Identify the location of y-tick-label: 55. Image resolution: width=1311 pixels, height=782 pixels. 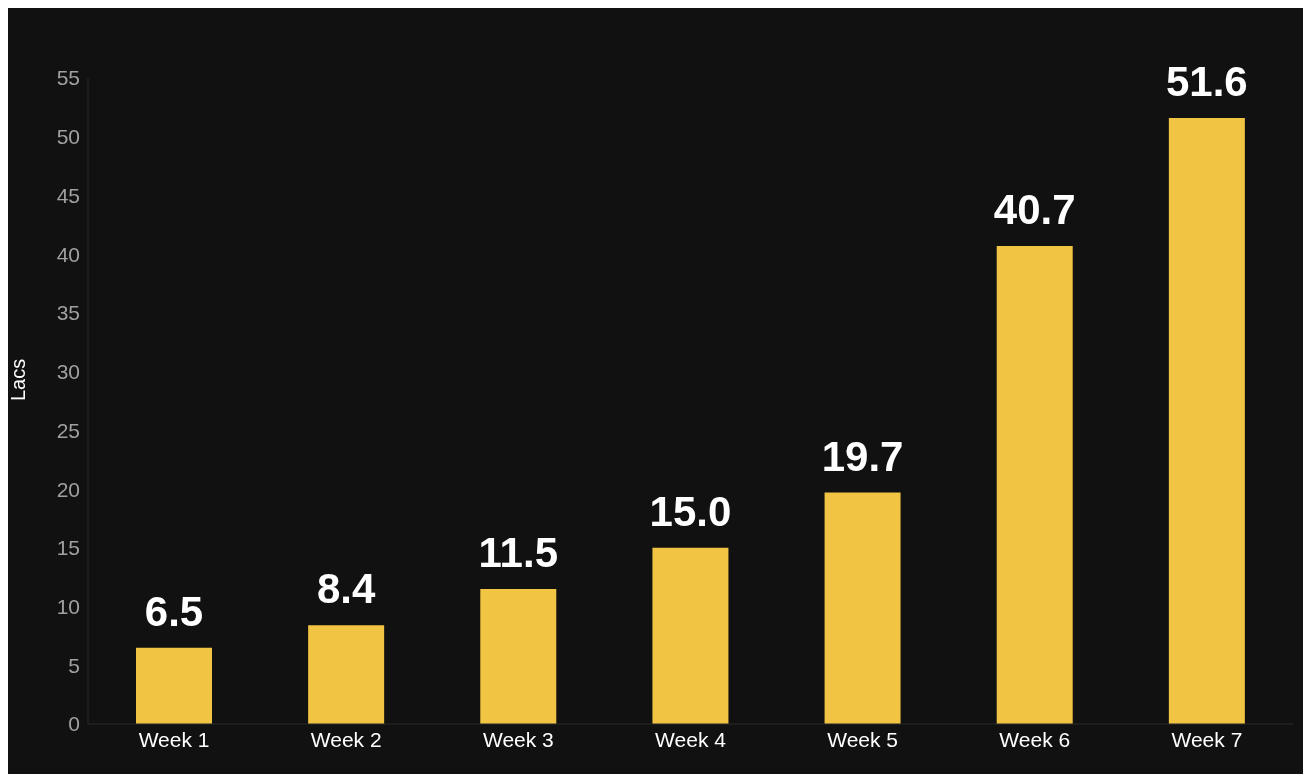
(68, 78).